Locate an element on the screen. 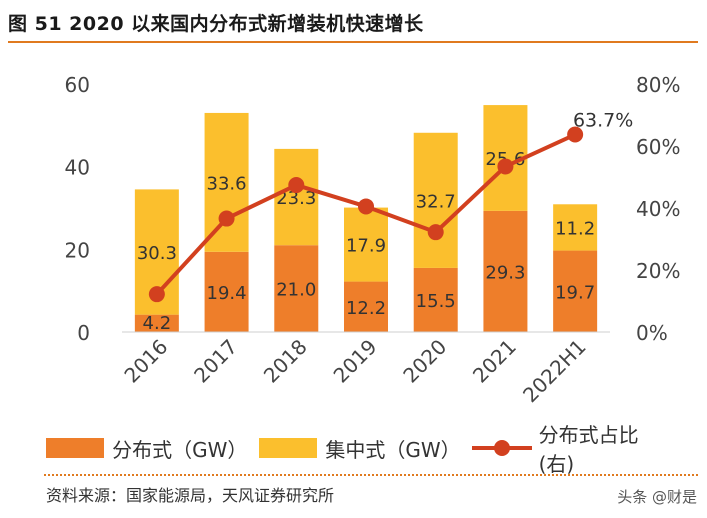 This screenshot has height=518, width=707. bar-distributed-2017 is located at coordinates (226, 291).